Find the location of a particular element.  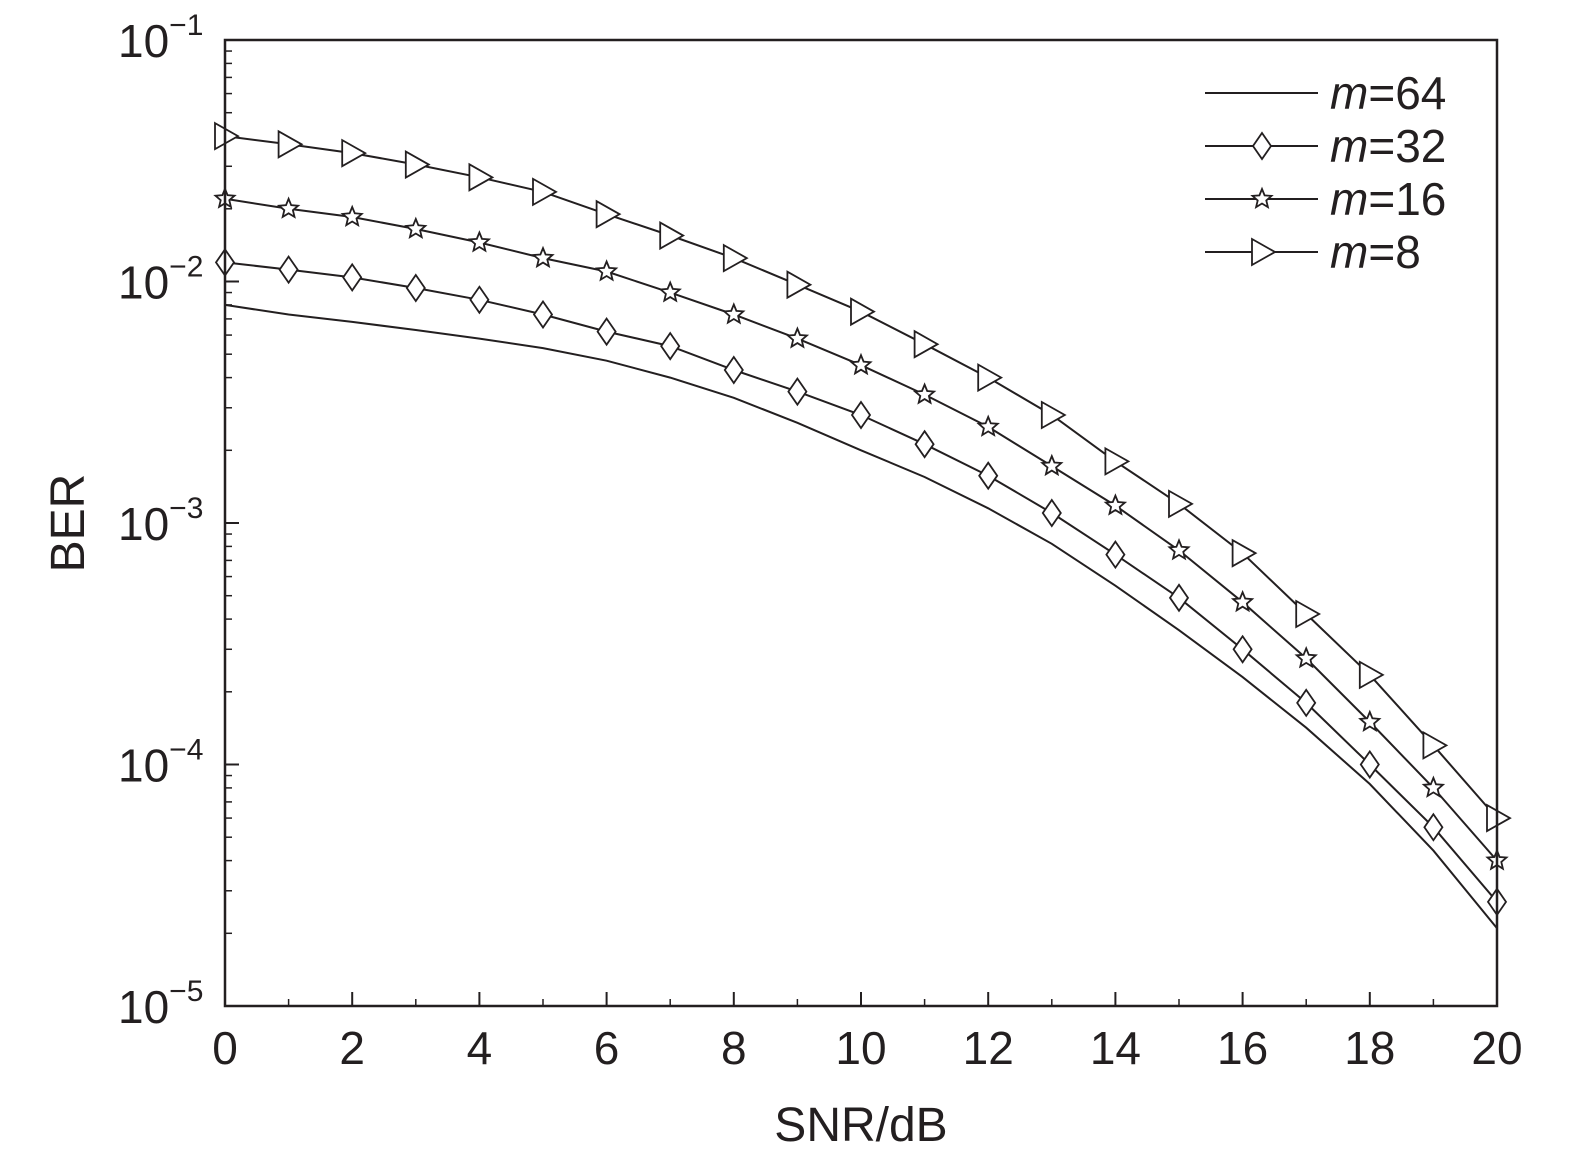

x-tick-labels: 0 2 4 6 8 10 12 14 16 18 20 is located at coordinates (867, 1048).